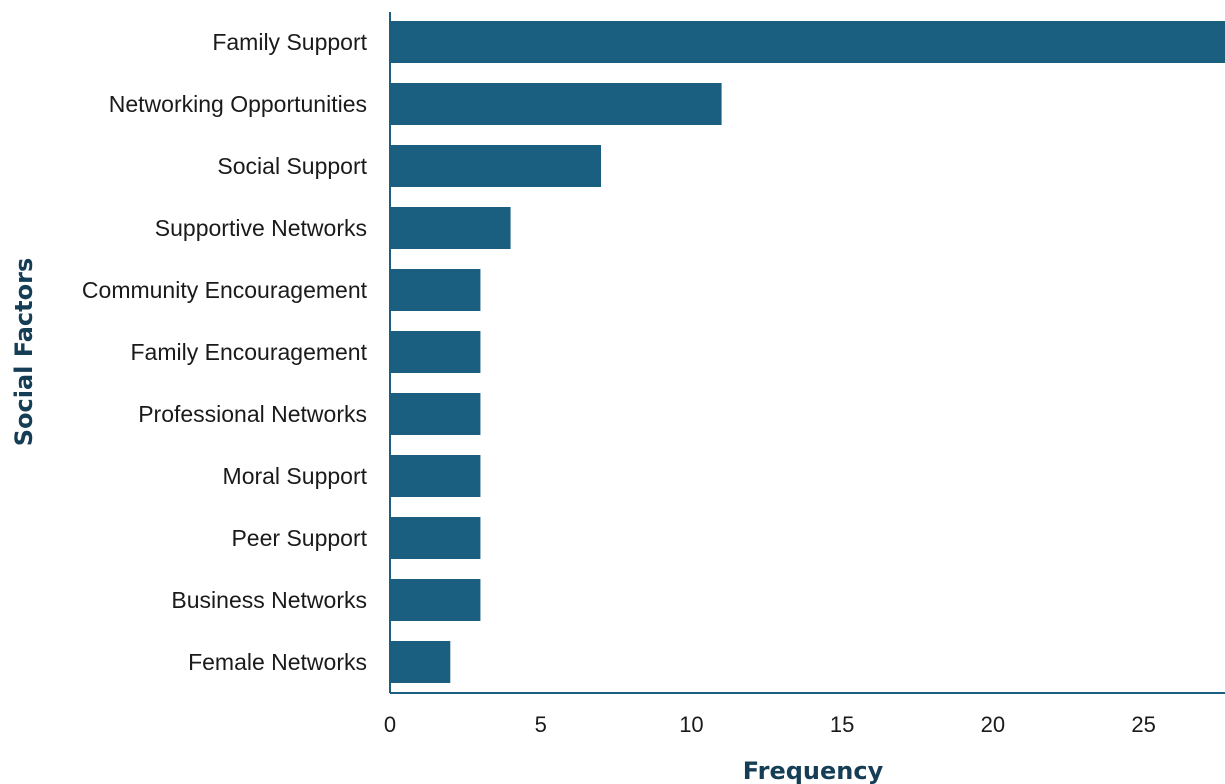  I want to click on x-axis-title: Frequency, so click(813, 770).